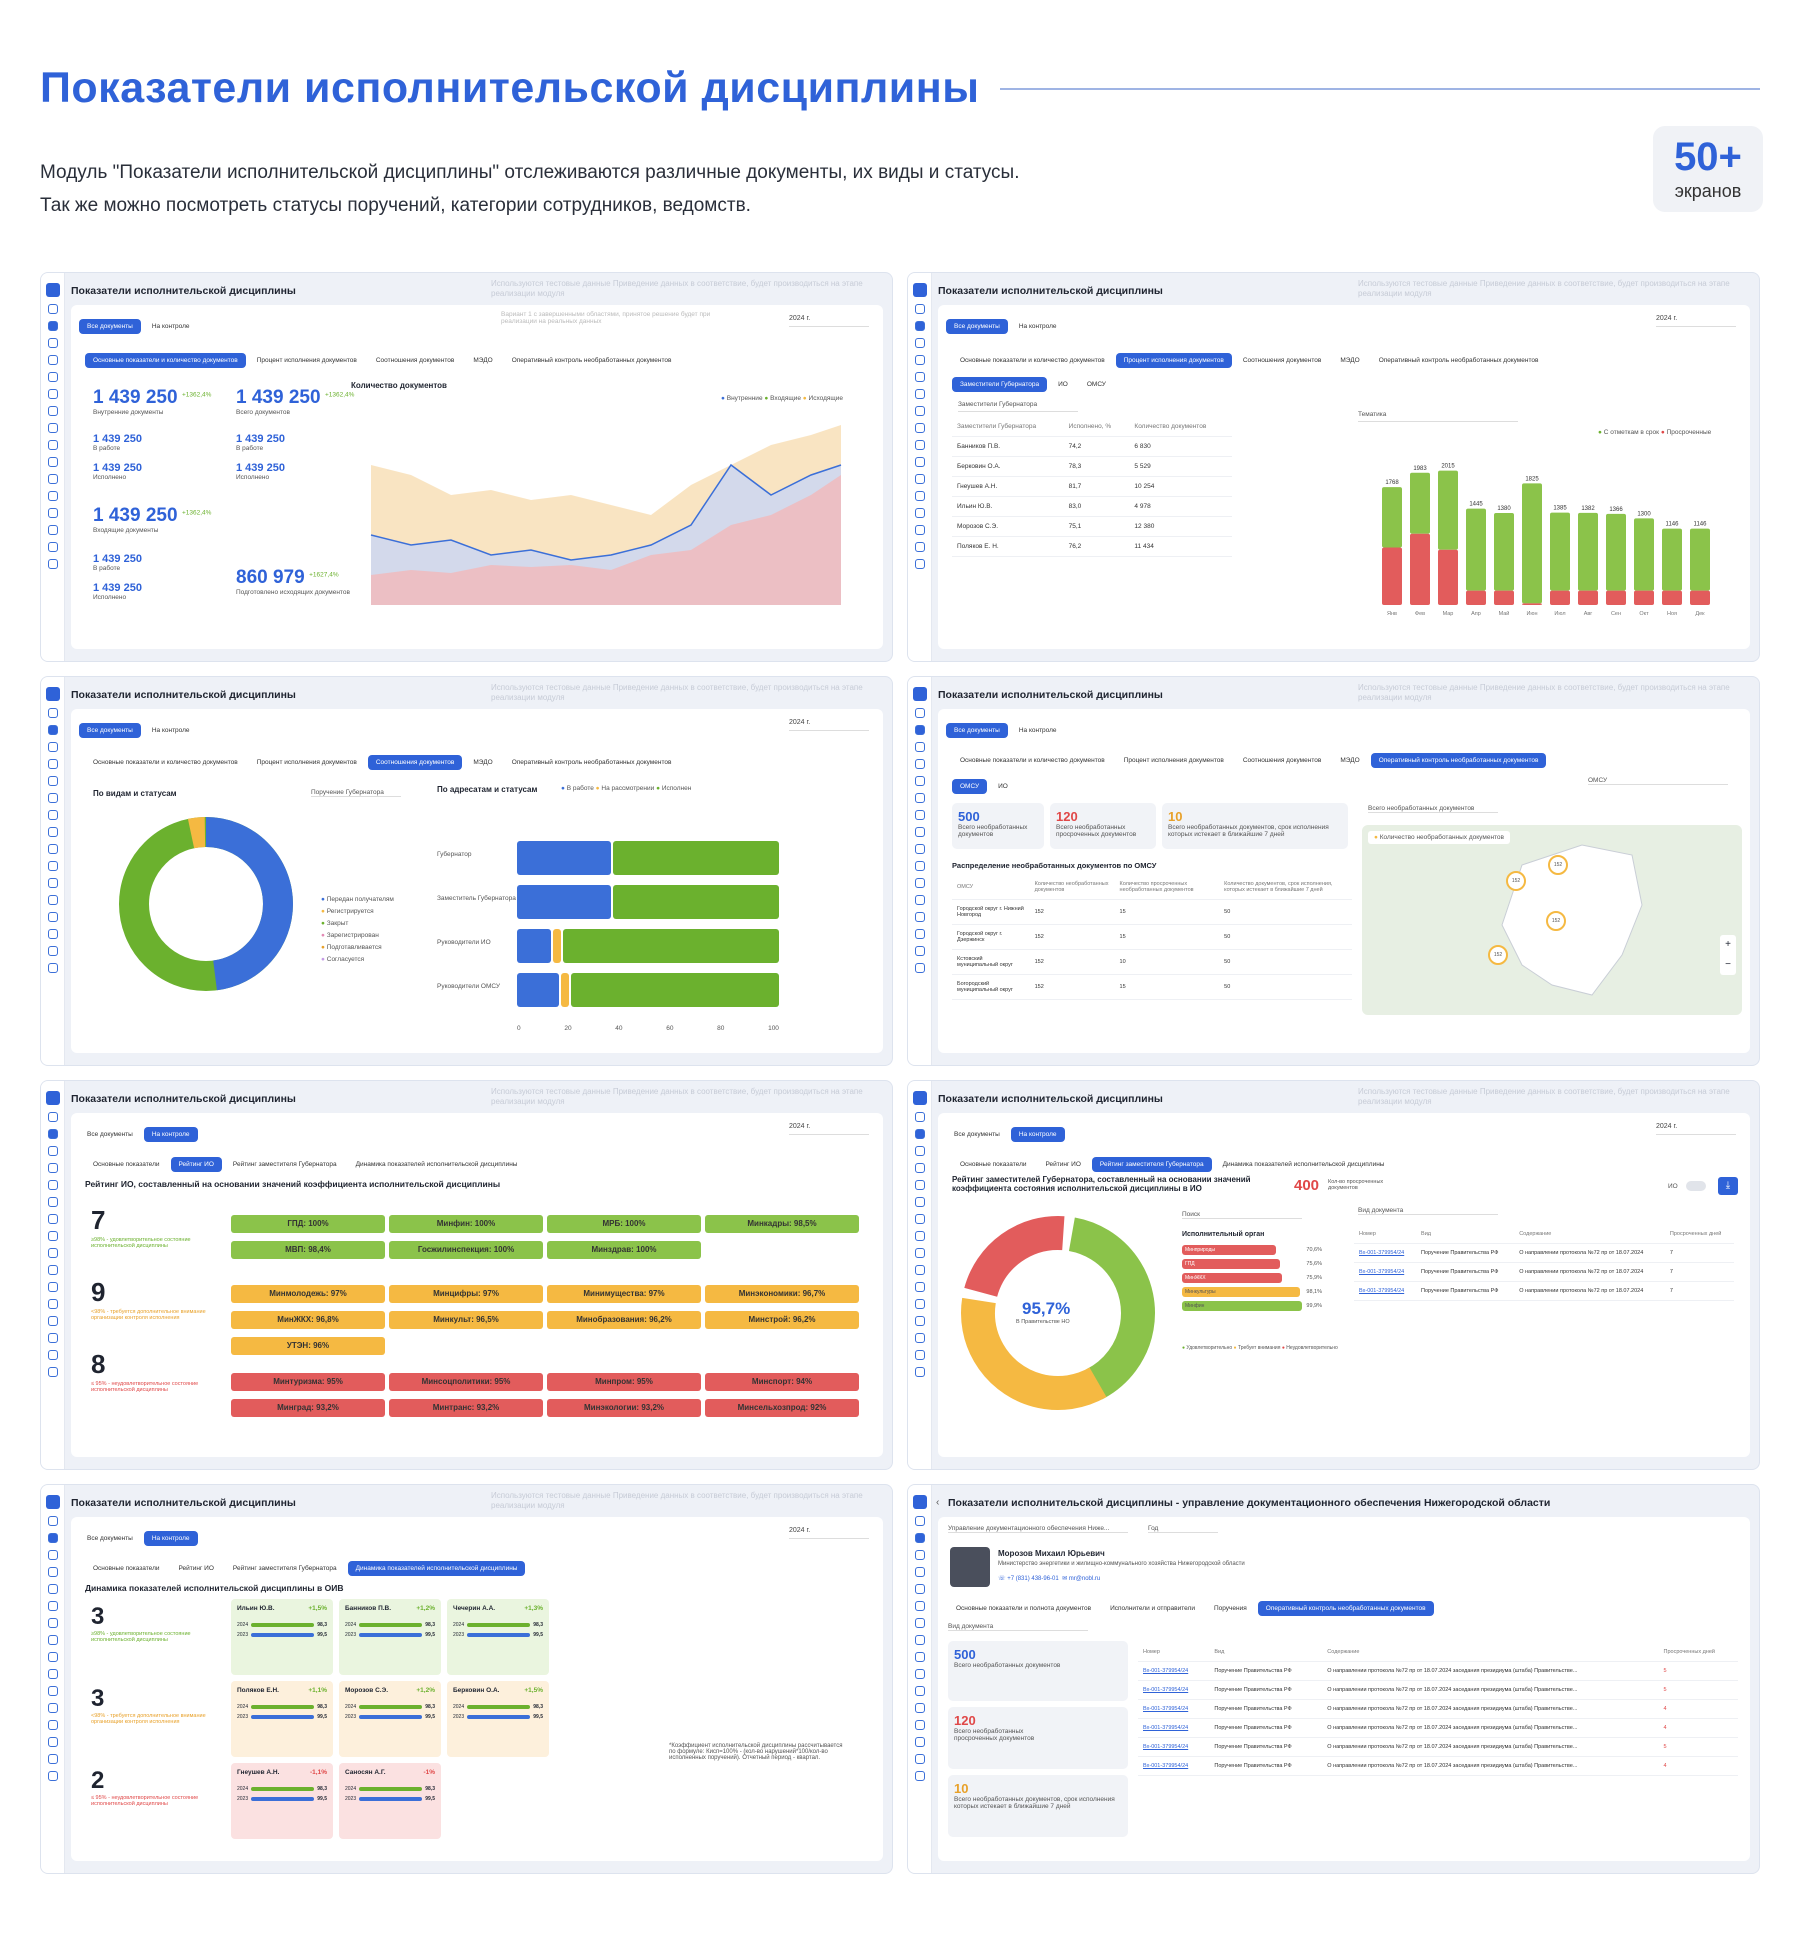  What do you see at coordinates (308, 1294) in the screenshot?
I see `rating-chip: Минмолодежь: 97%` at bounding box center [308, 1294].